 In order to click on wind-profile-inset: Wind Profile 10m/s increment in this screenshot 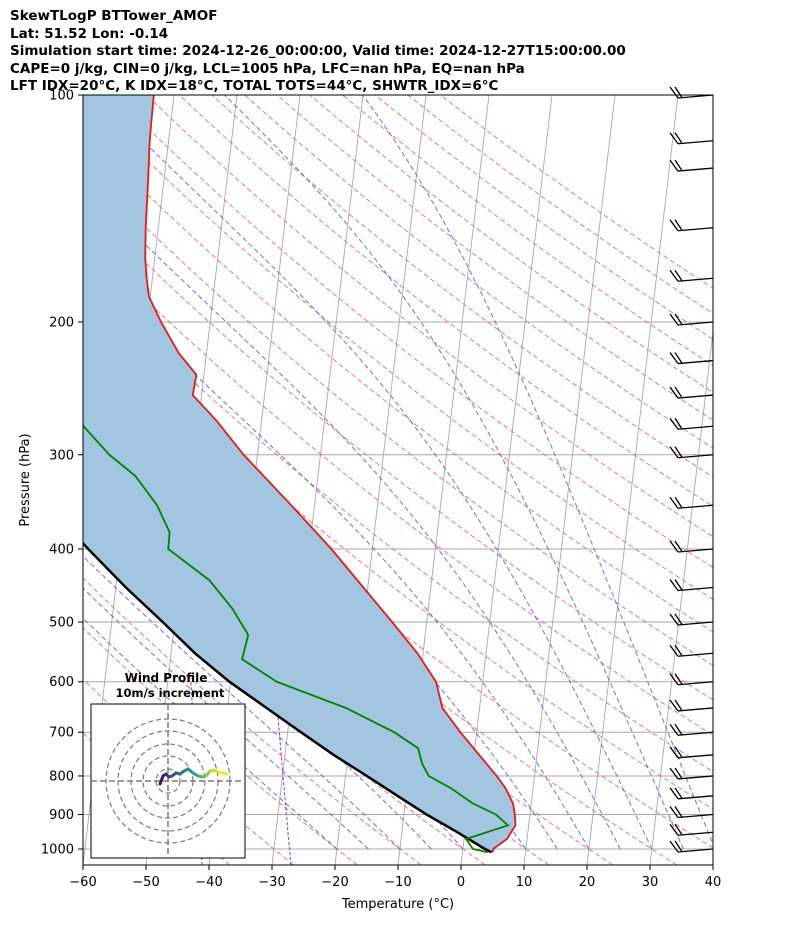, I will do `click(168, 765)`.